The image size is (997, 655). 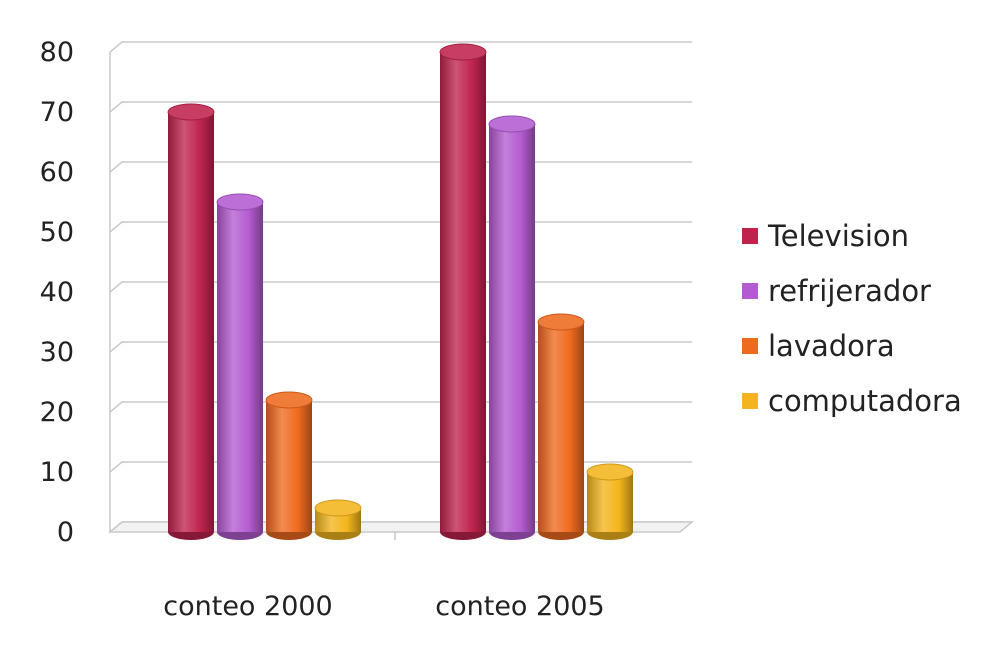 I want to click on y-tick-label: 40, so click(x=57, y=292).